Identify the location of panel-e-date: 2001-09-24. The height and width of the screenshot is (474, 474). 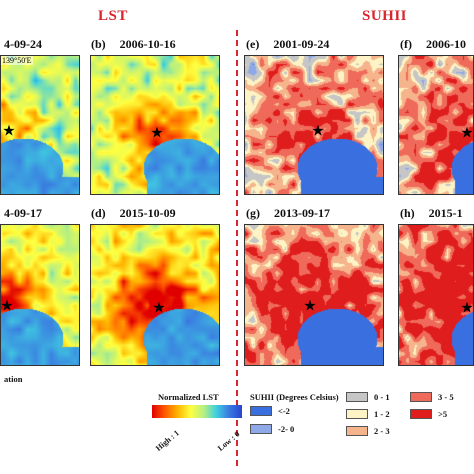
(301, 44).